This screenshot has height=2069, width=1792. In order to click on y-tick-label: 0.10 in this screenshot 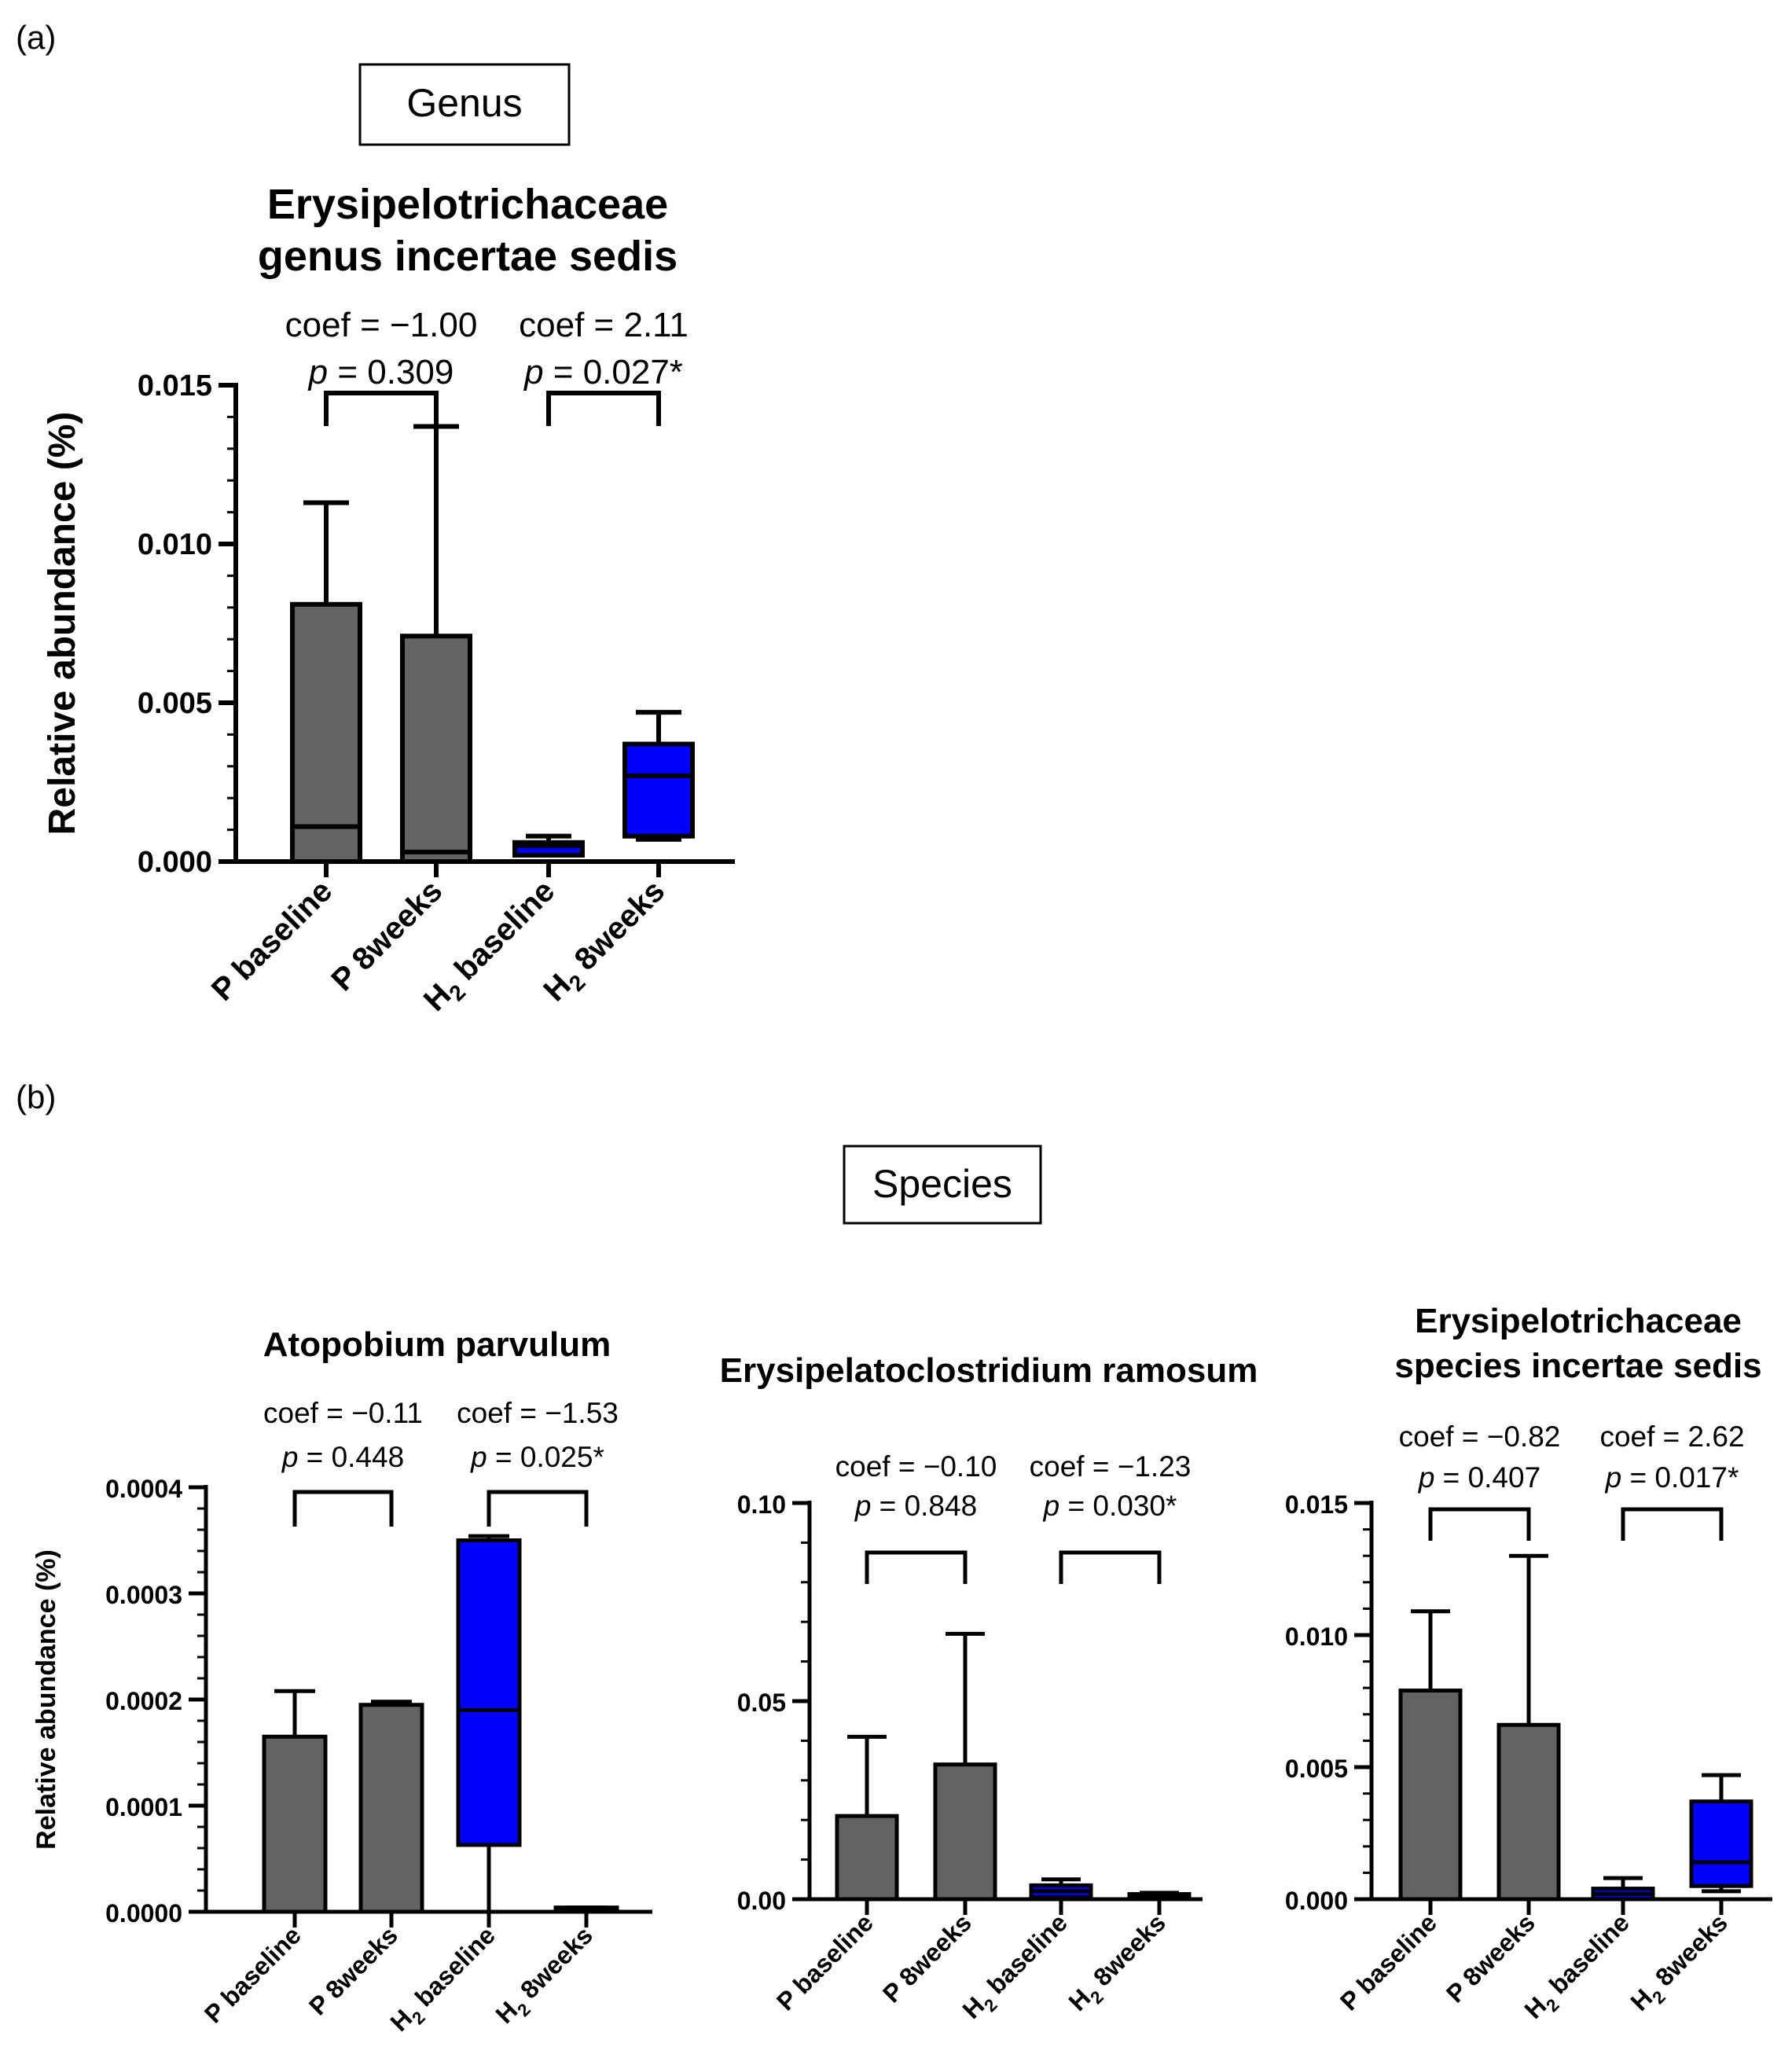, I will do `click(761, 1504)`.